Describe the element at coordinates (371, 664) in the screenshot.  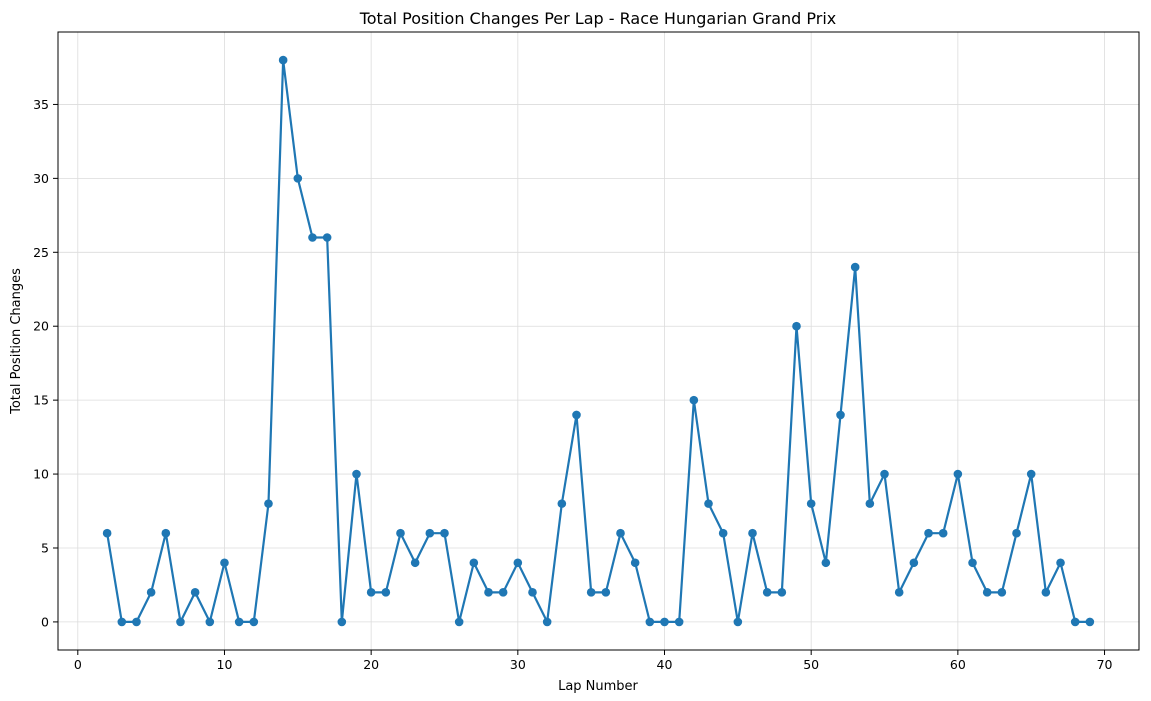
I see `x-tick-label: 20` at that location.